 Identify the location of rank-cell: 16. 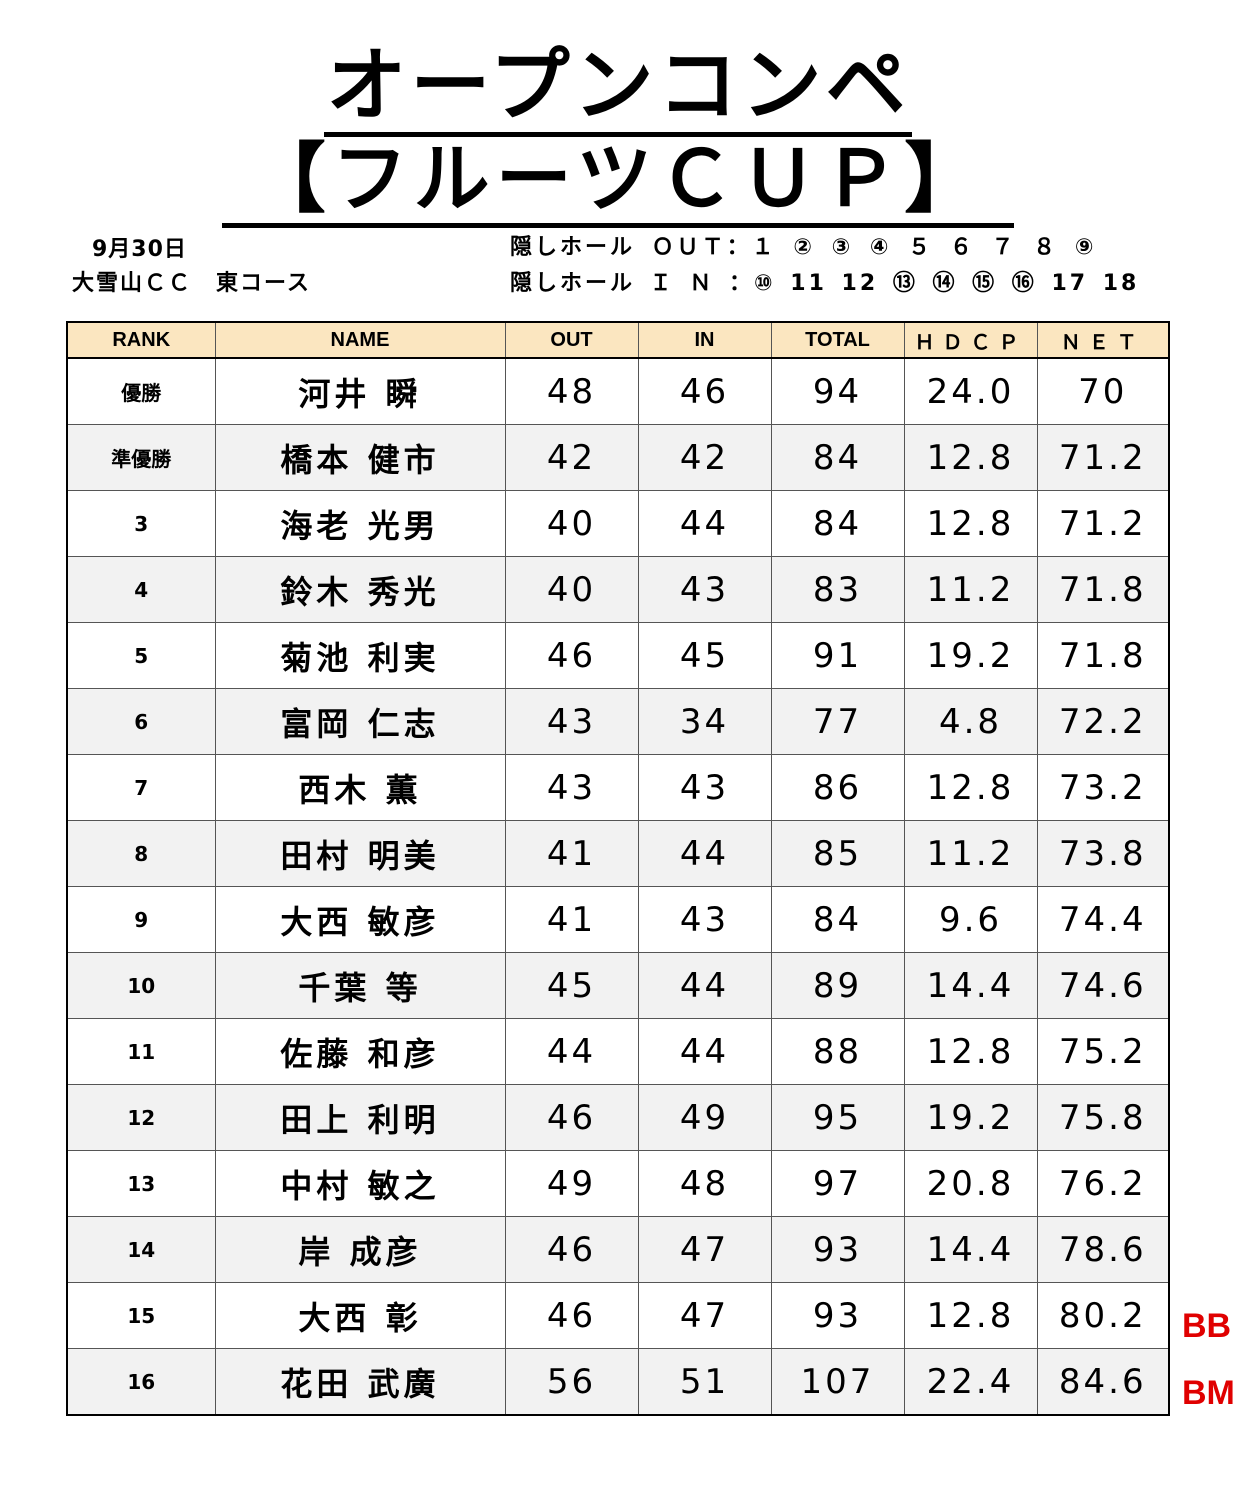
(141, 1382).